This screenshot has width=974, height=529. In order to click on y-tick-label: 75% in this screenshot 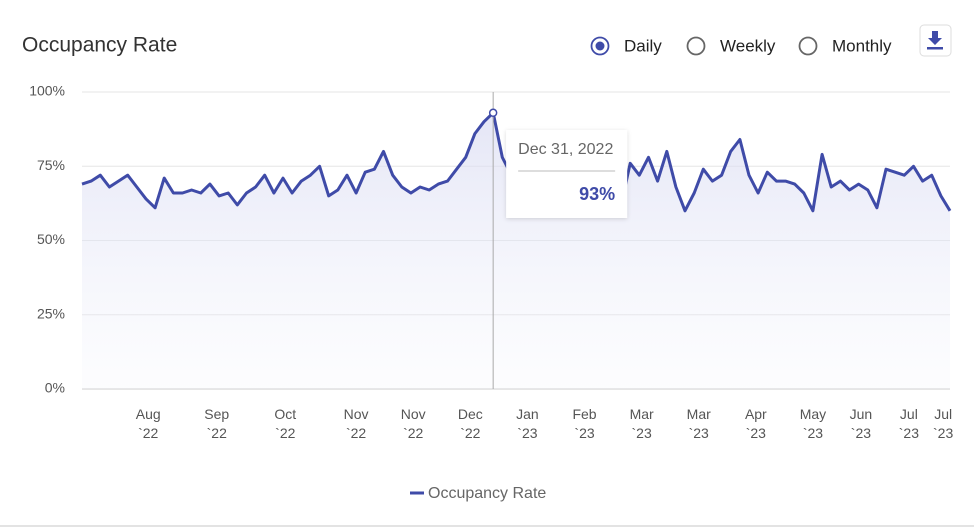, I will do `click(51, 165)`.